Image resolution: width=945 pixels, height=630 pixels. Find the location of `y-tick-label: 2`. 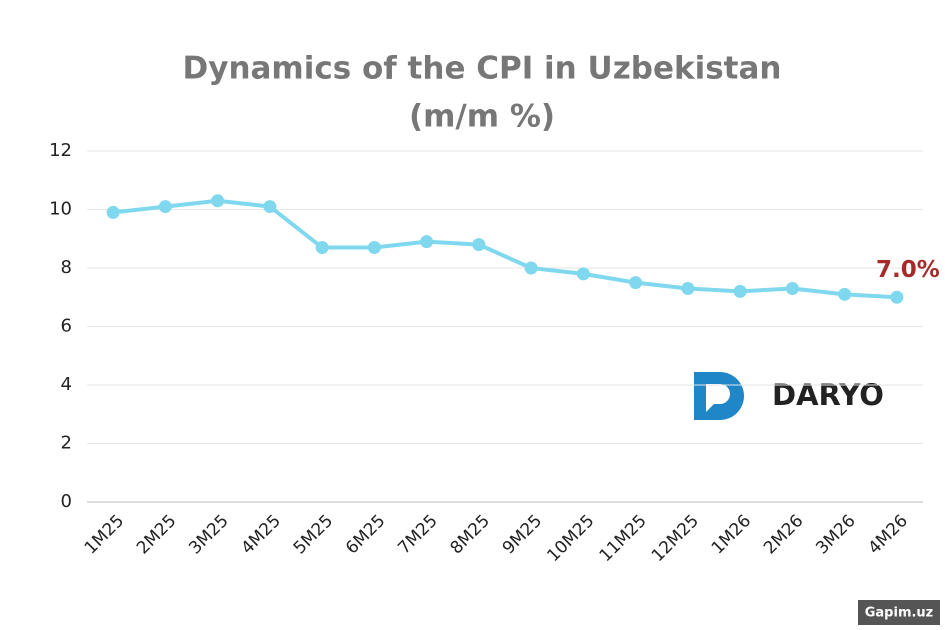

y-tick-label: 2 is located at coordinates (66, 443).